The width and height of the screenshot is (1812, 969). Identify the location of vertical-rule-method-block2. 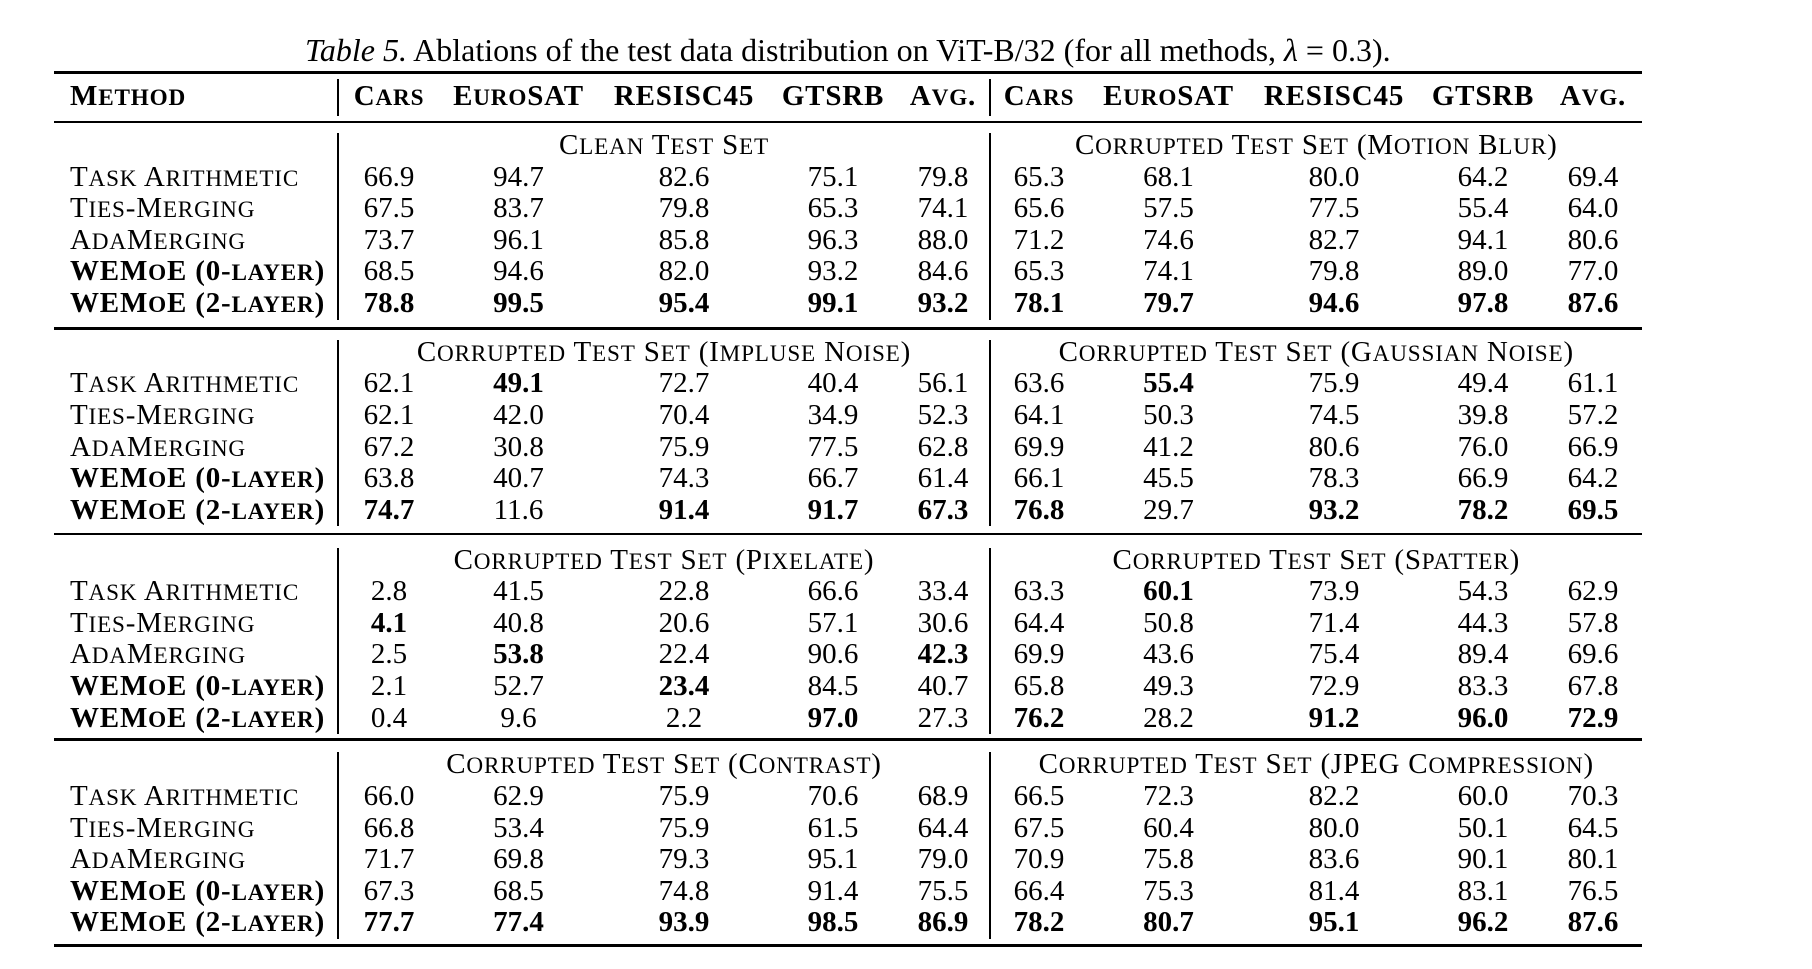
(338, 433).